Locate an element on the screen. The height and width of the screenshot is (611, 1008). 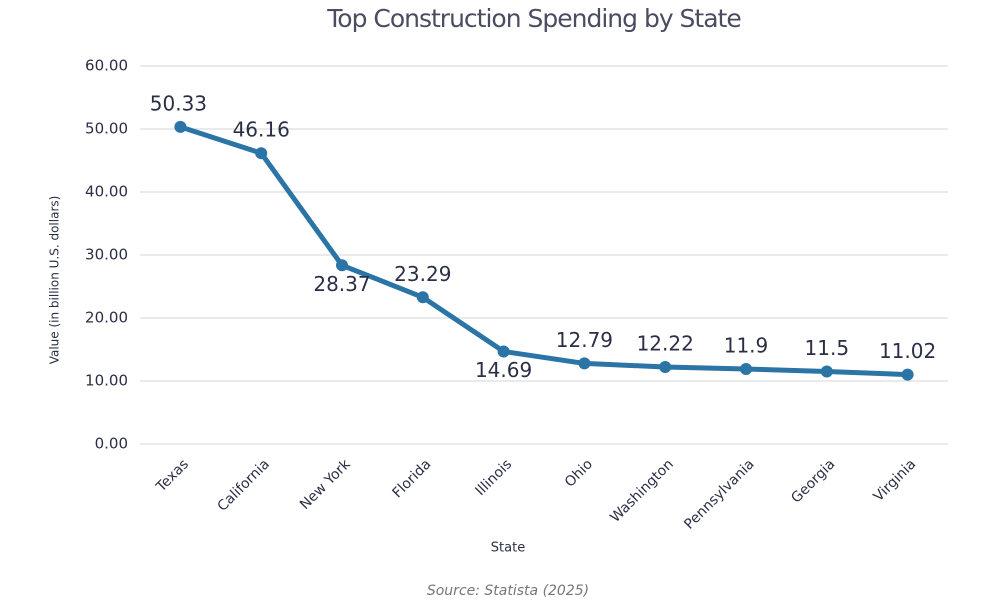
x-tick-label: Washington is located at coordinates (641, 490).